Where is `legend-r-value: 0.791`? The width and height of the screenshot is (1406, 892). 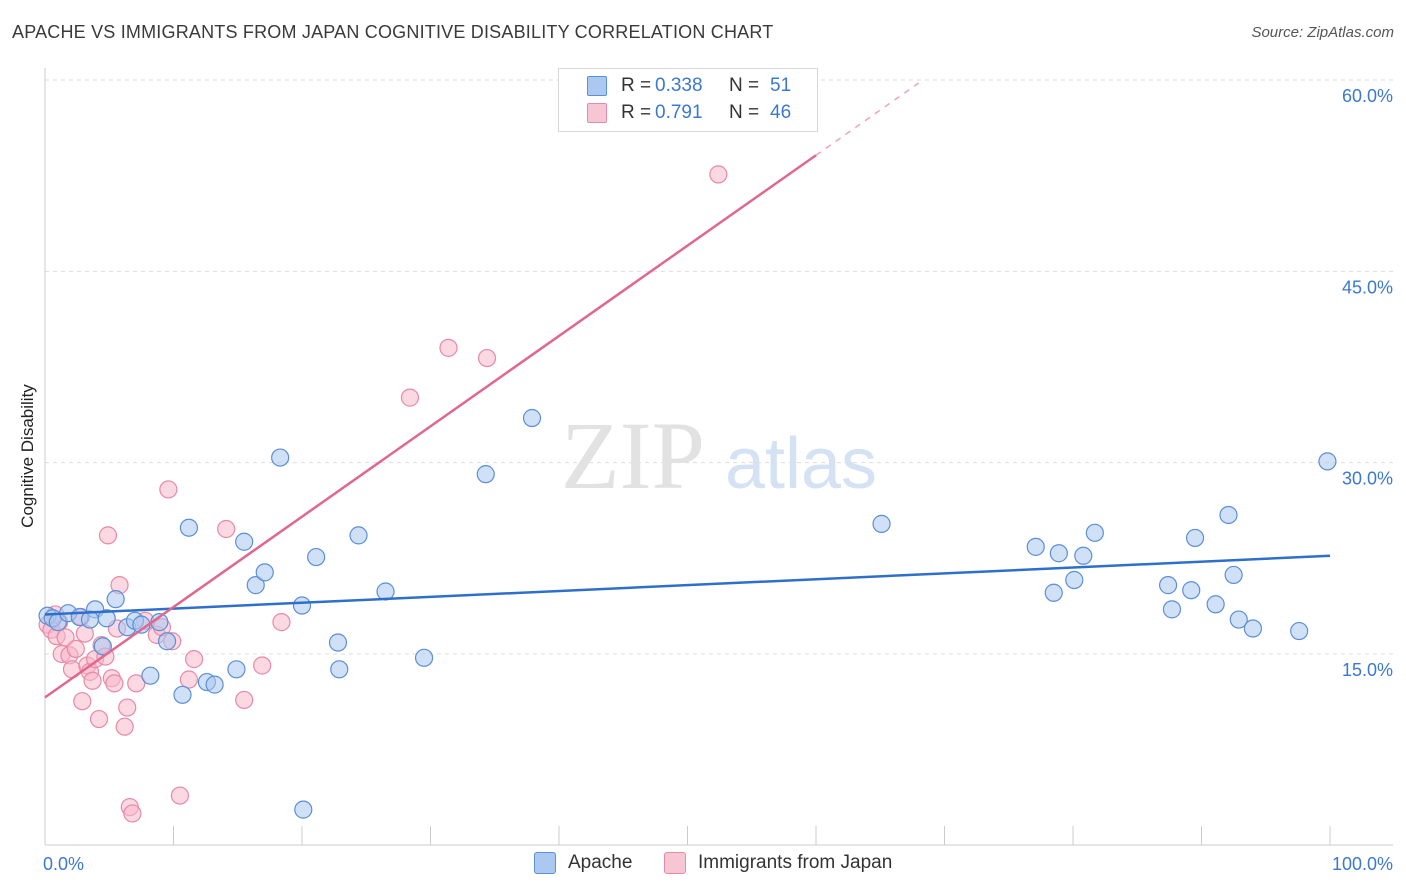
legend-r-value: 0.791 is located at coordinates (679, 112).